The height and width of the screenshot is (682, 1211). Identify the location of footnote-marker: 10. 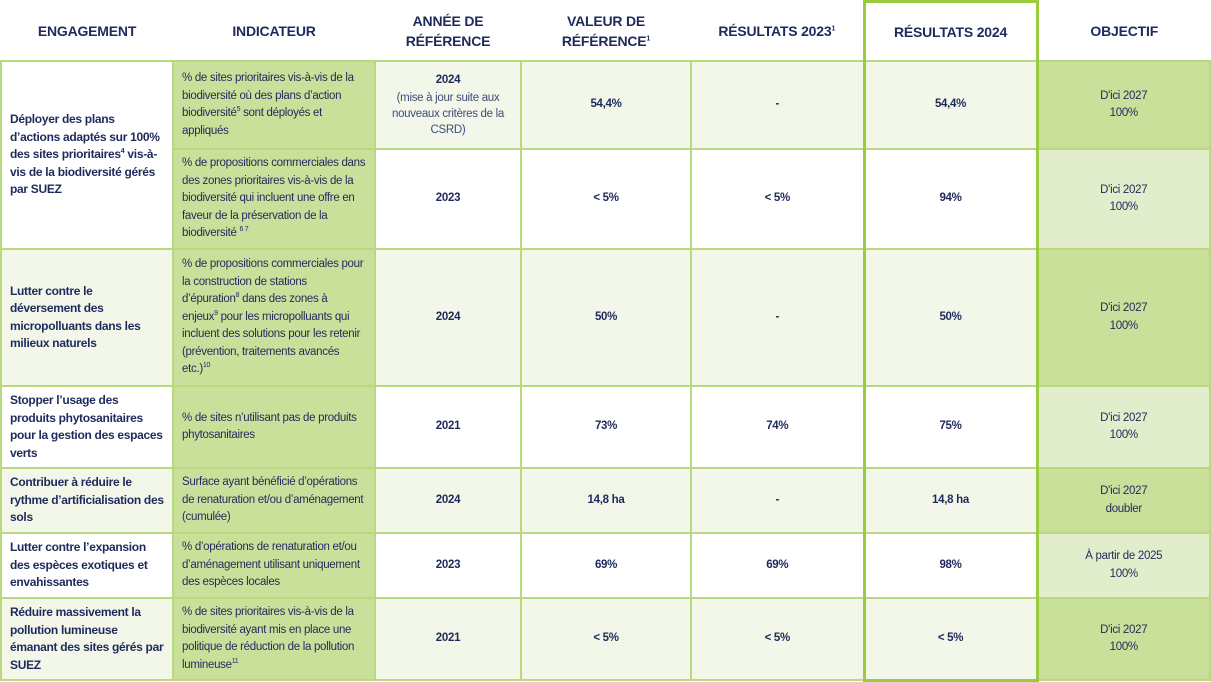
(206, 366).